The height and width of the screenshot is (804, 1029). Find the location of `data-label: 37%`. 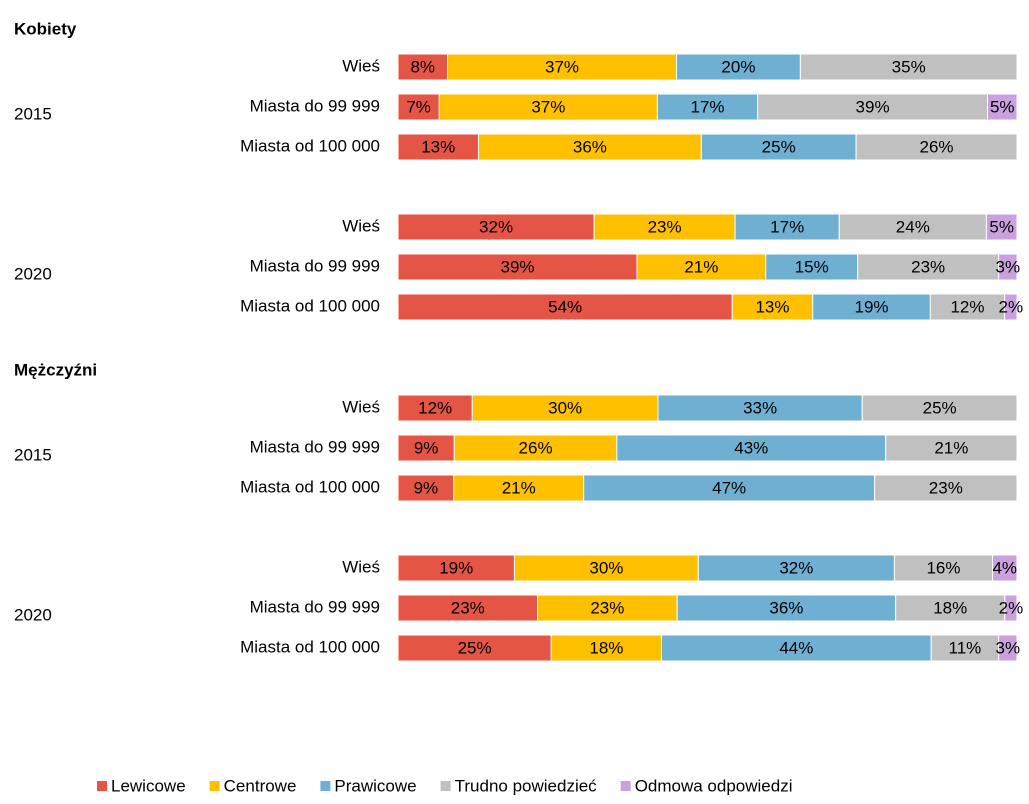

data-label: 37% is located at coordinates (562, 66).